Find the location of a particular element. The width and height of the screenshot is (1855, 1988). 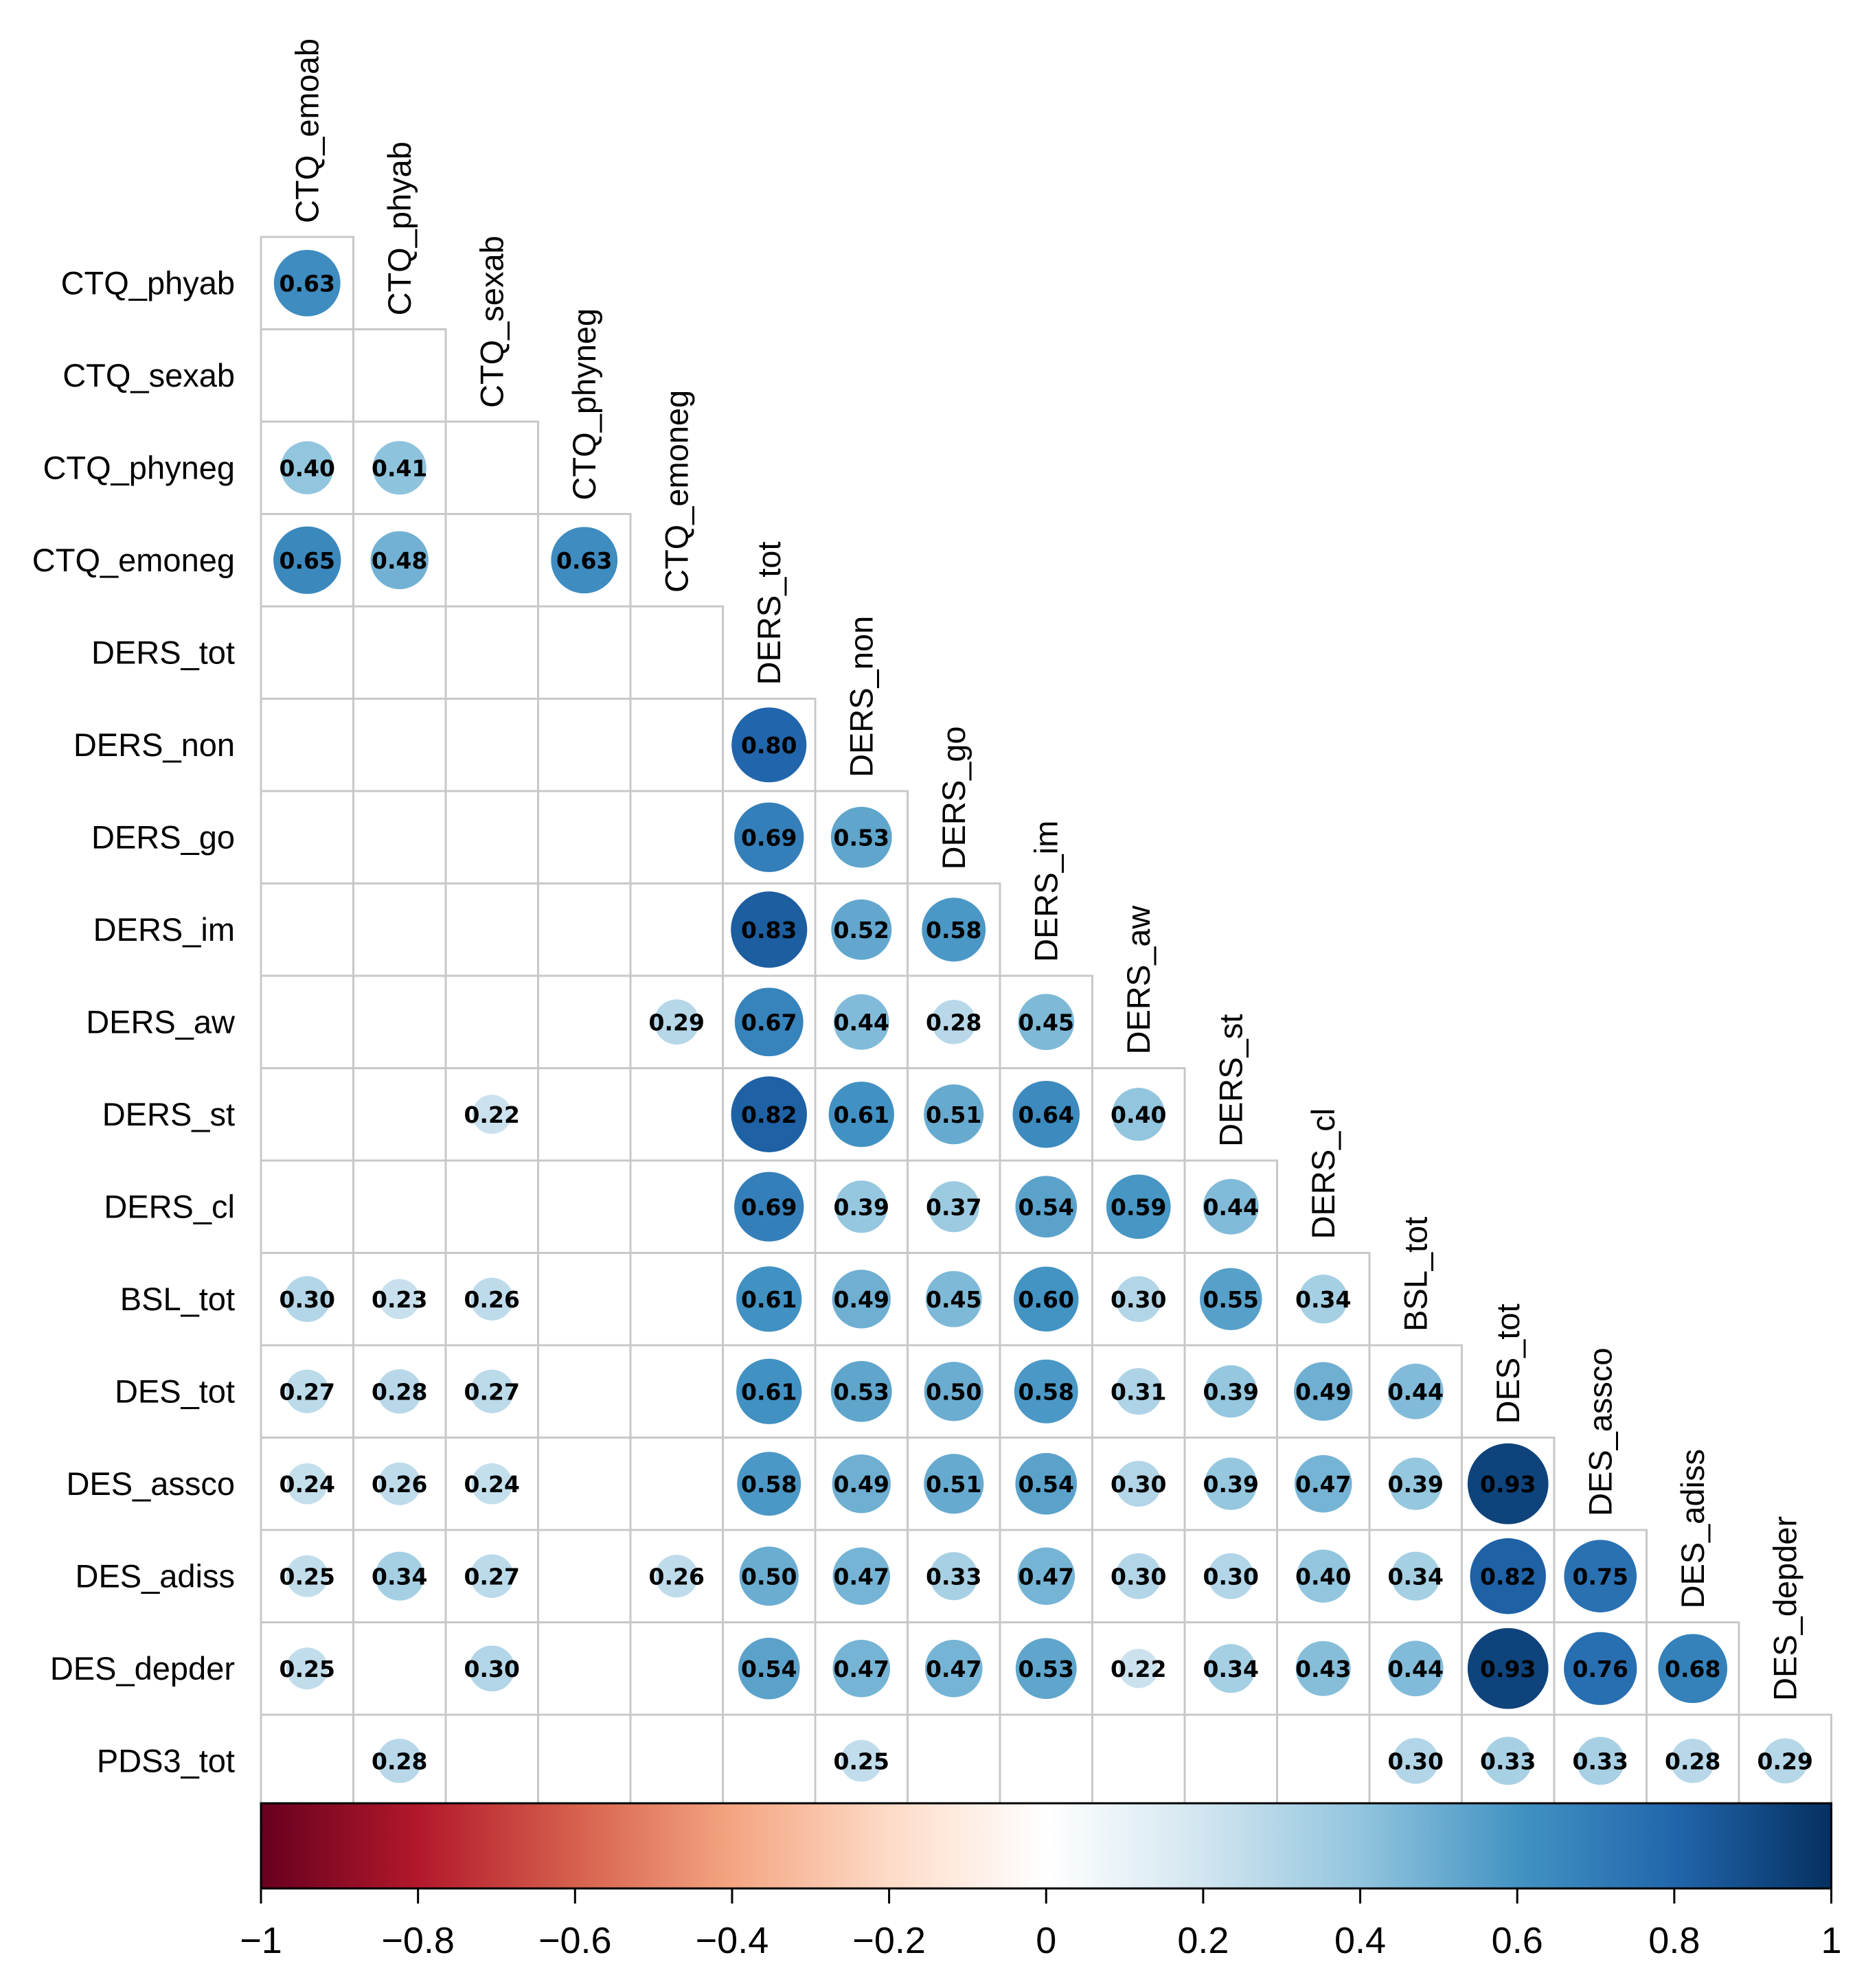

correlation-cell: 0.60 is located at coordinates (1046, 1299).